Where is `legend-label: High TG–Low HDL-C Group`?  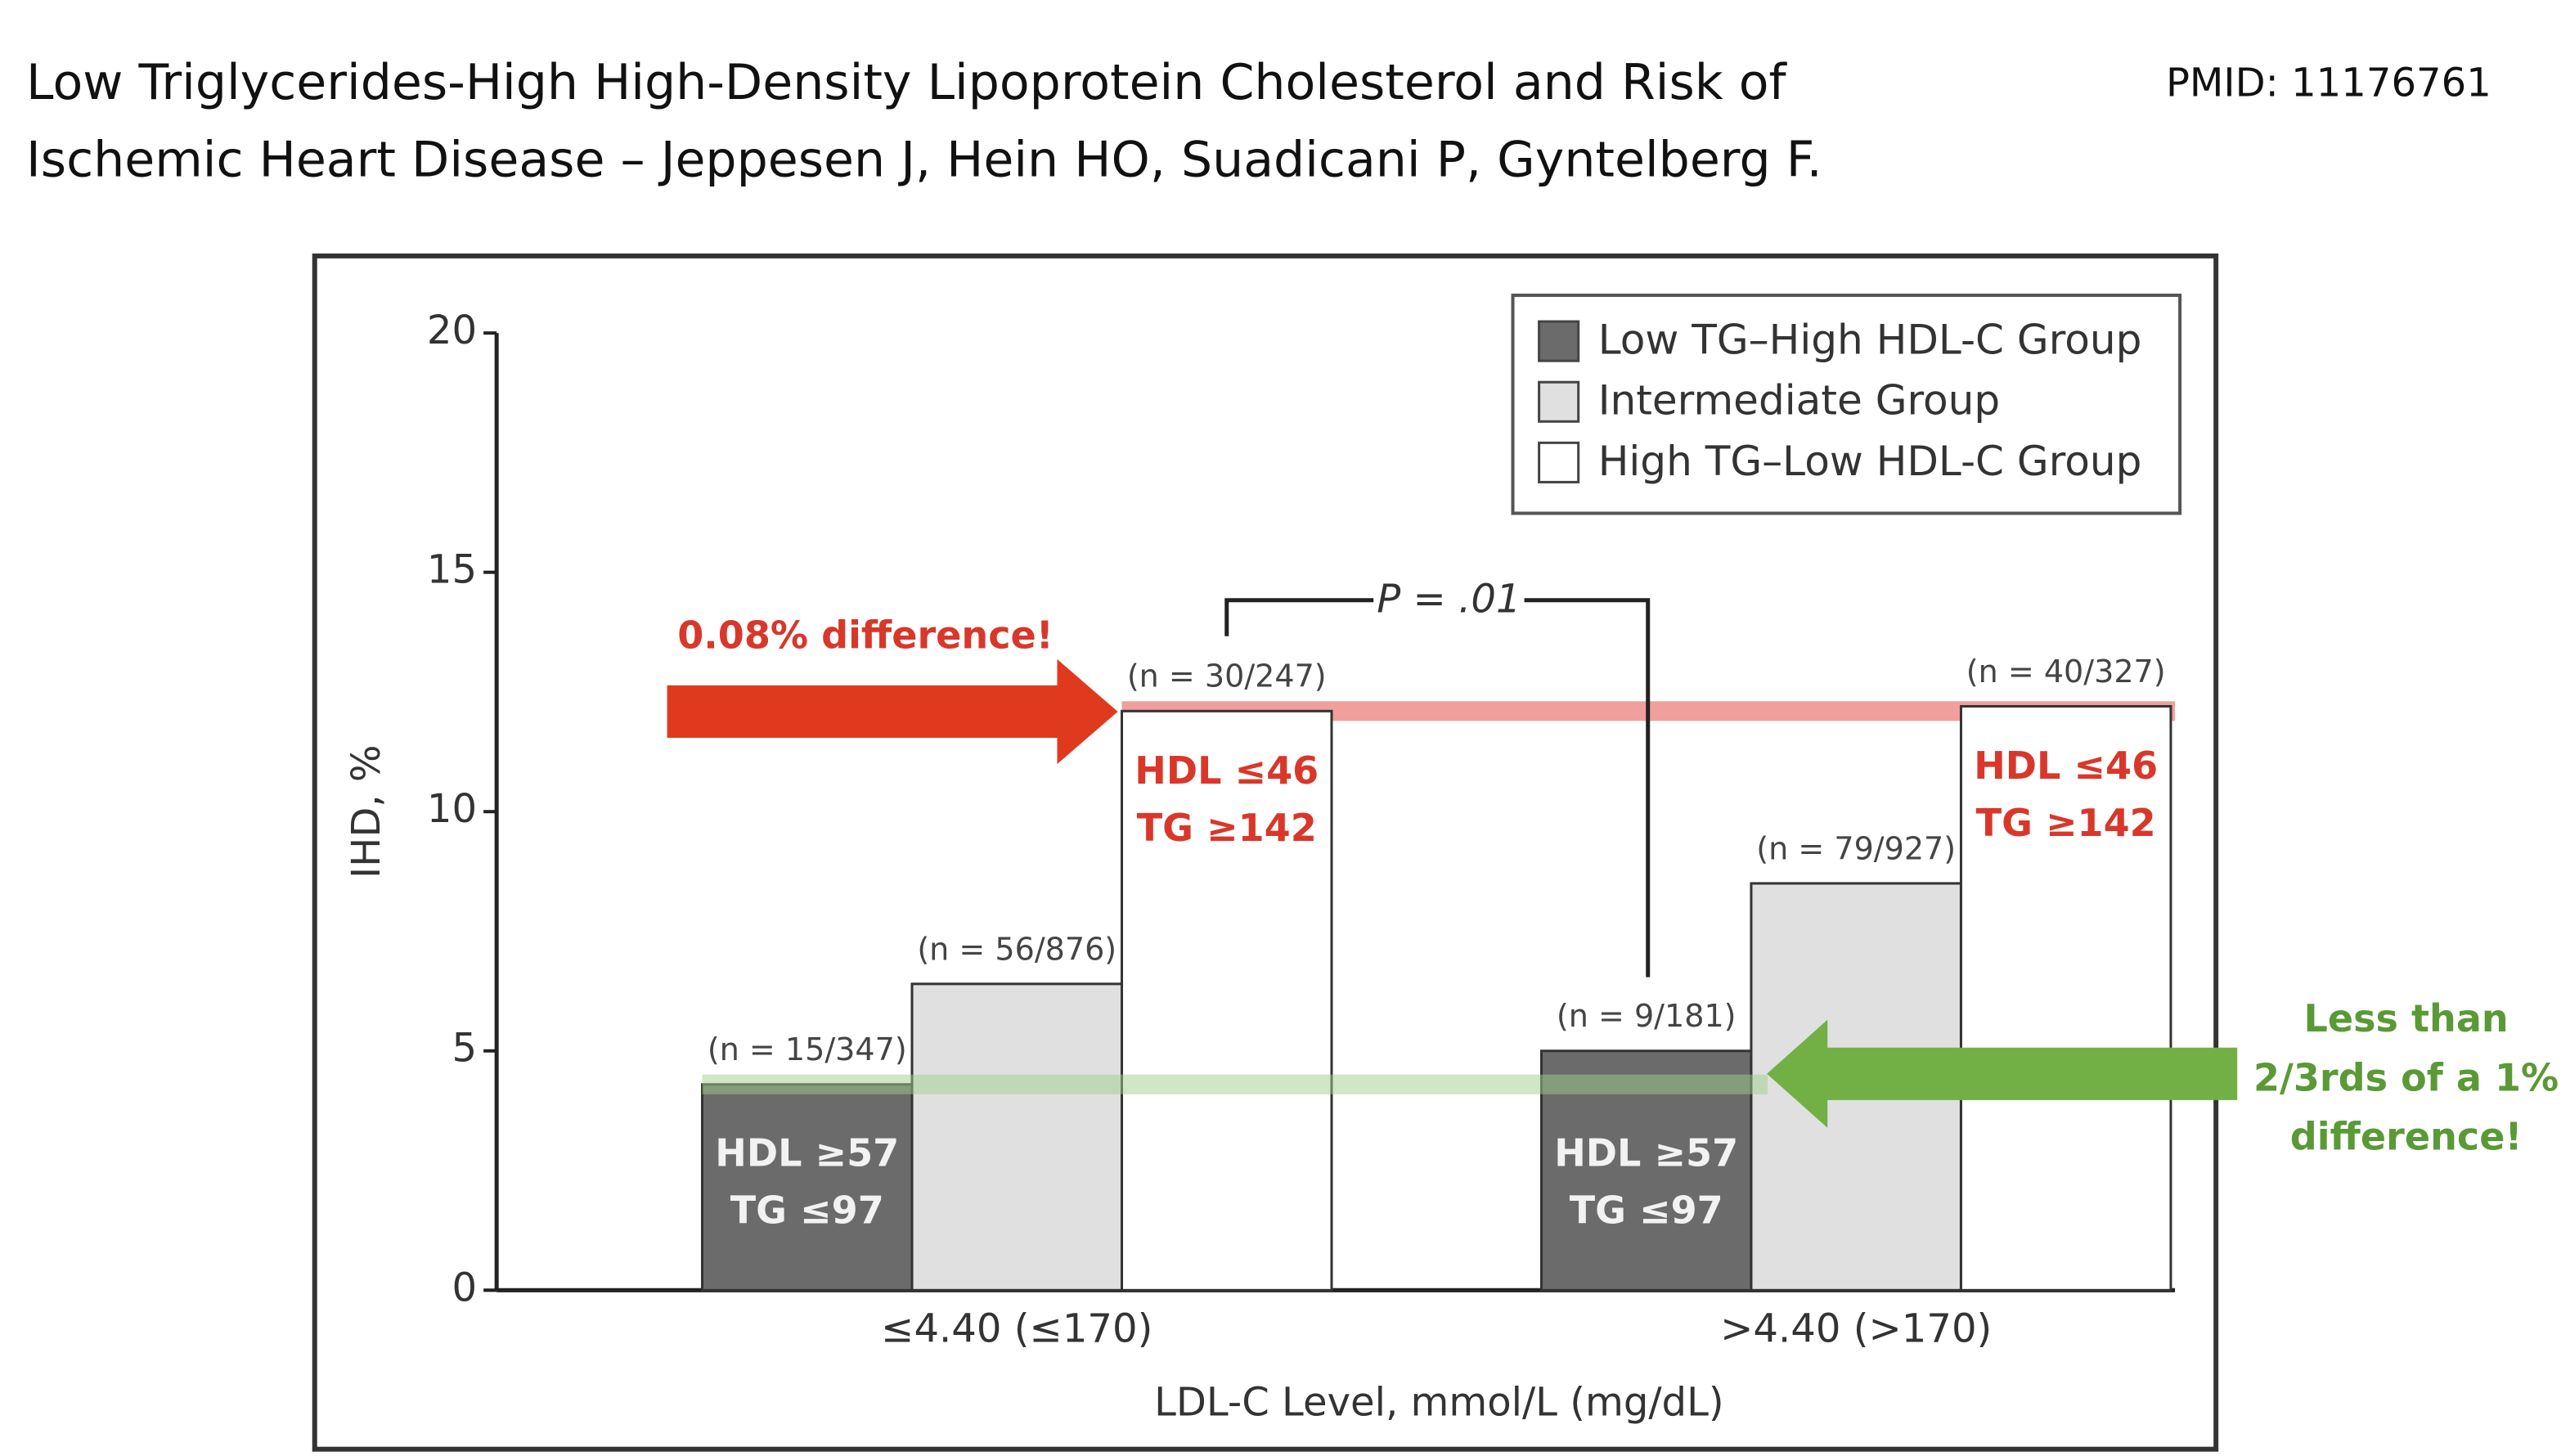 legend-label: High TG–Low HDL-C Group is located at coordinates (1870, 462).